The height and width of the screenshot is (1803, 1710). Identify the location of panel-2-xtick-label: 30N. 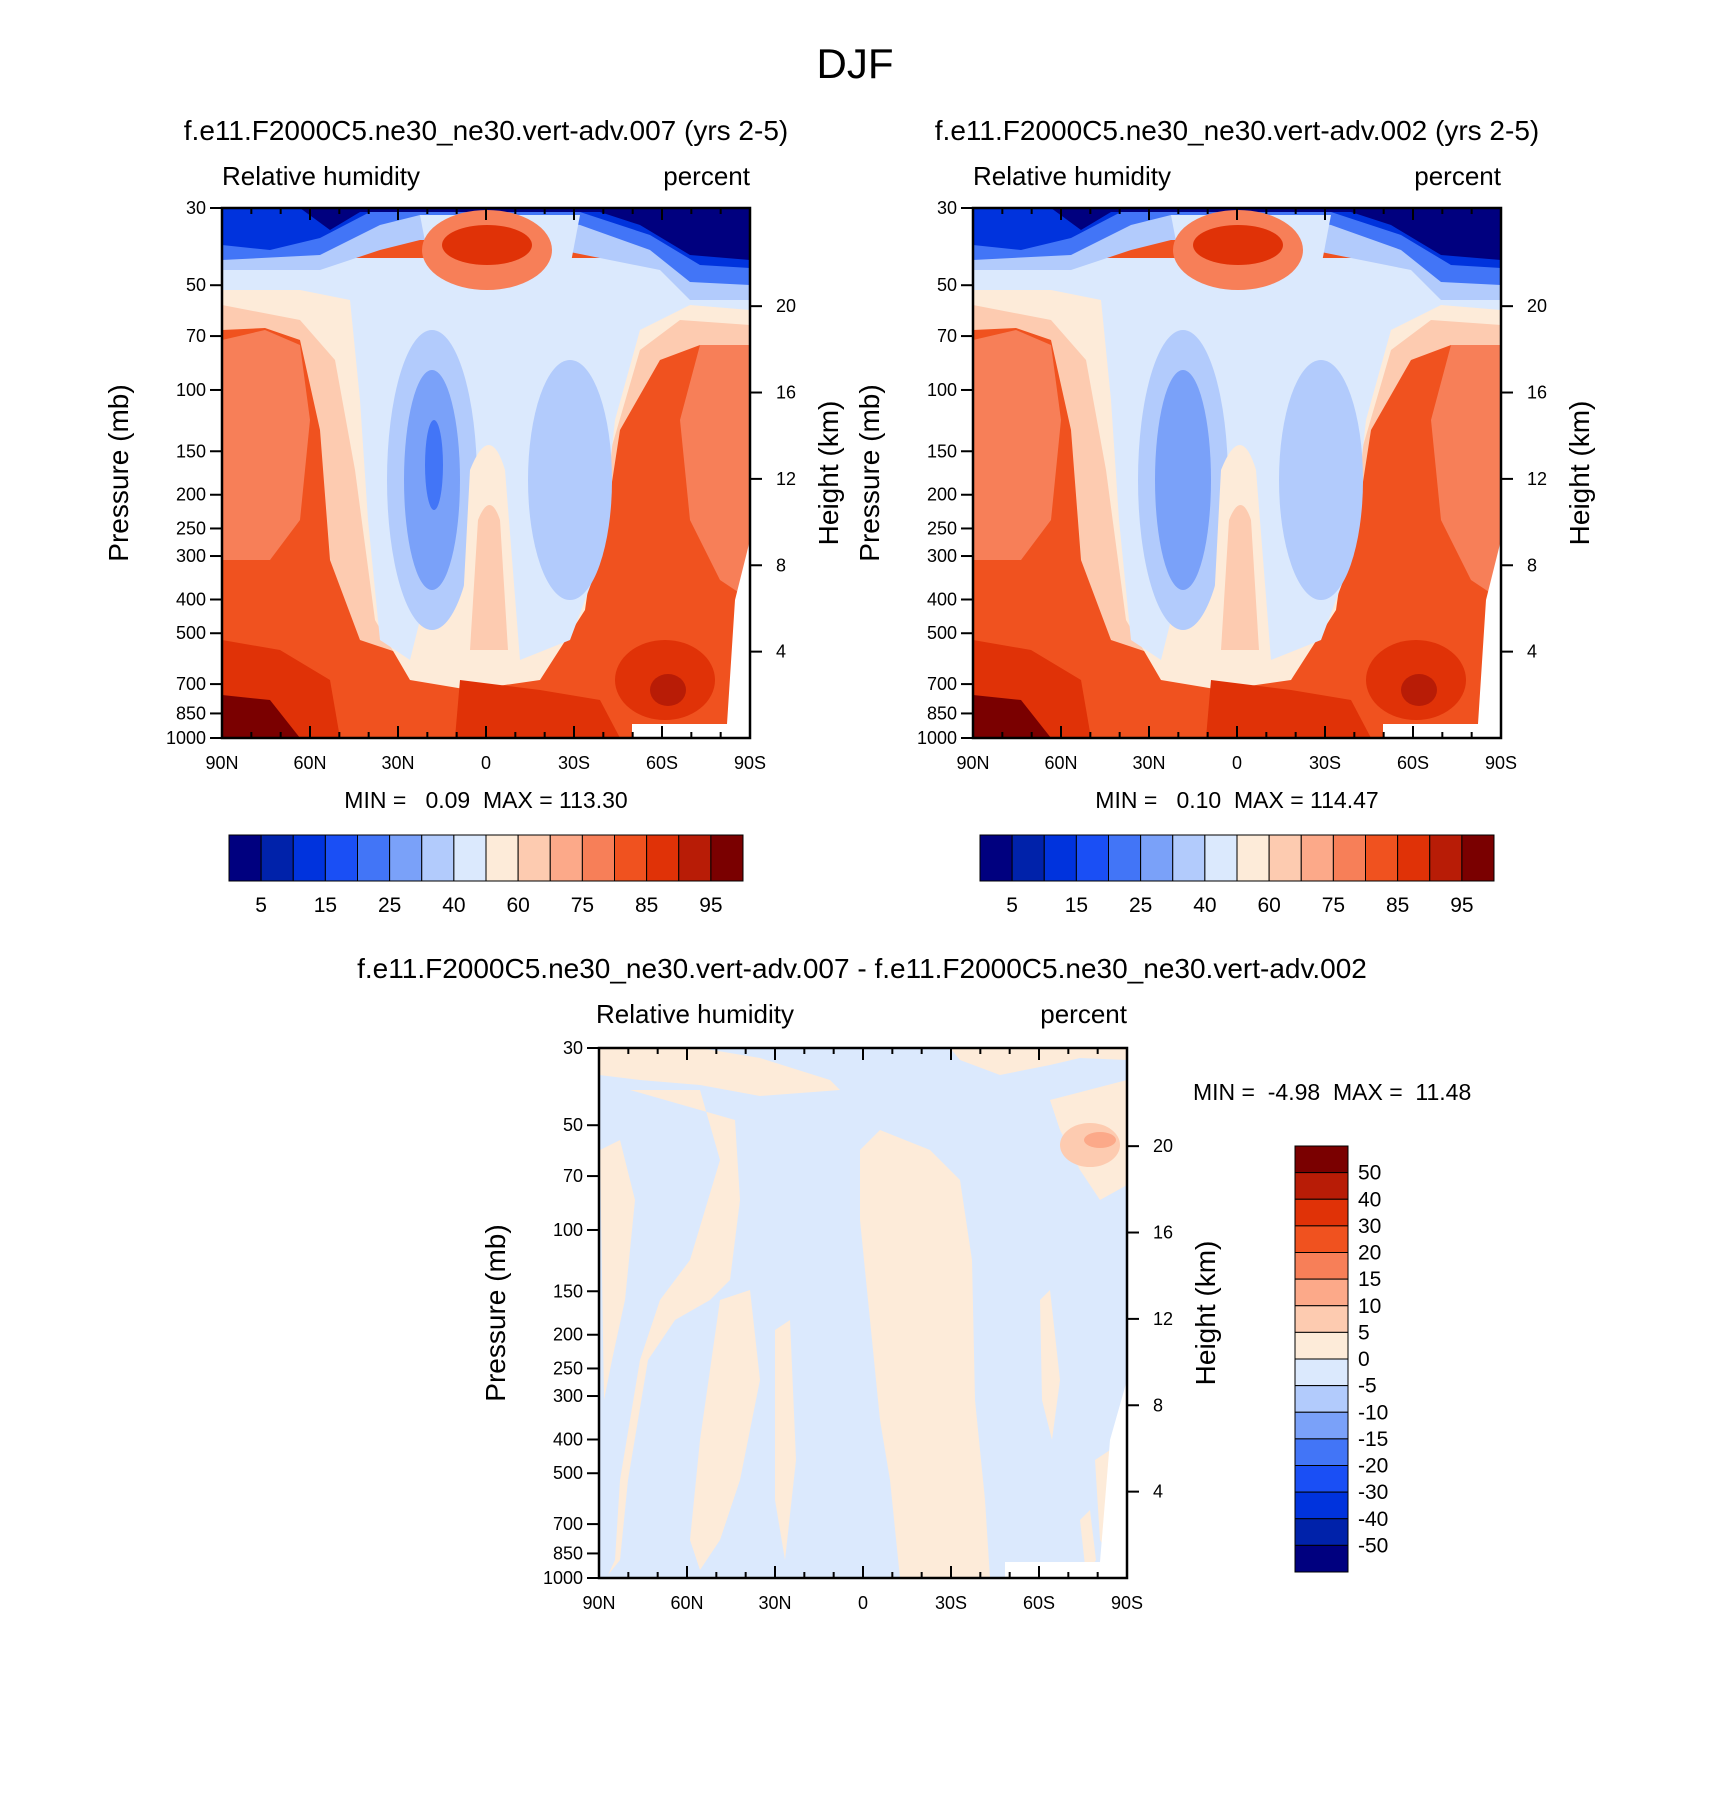
(774, 1603).